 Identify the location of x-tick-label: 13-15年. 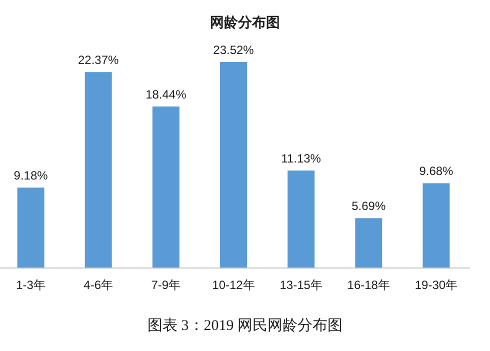
(301, 285).